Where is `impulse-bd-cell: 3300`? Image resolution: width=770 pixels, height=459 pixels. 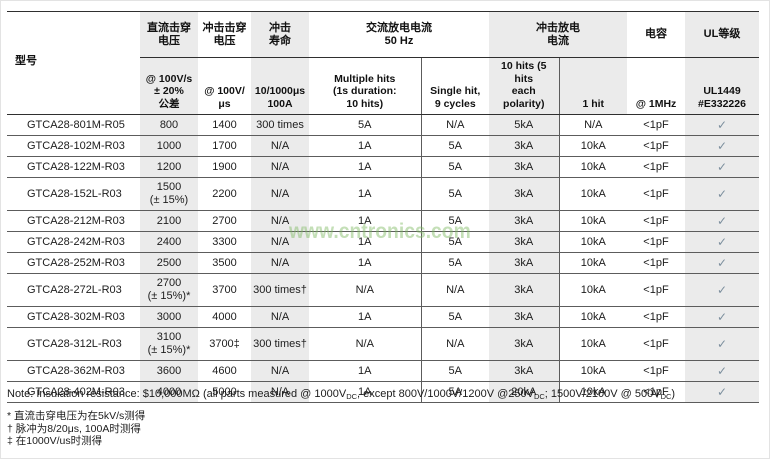
impulse-bd-cell: 3300 is located at coordinates (224, 242).